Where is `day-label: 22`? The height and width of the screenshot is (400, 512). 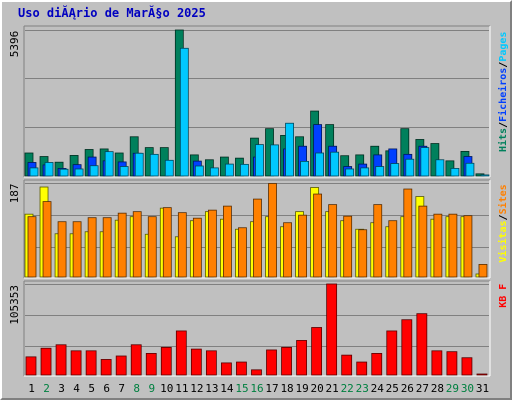
day-label: 22 is located at coordinates (347, 388).